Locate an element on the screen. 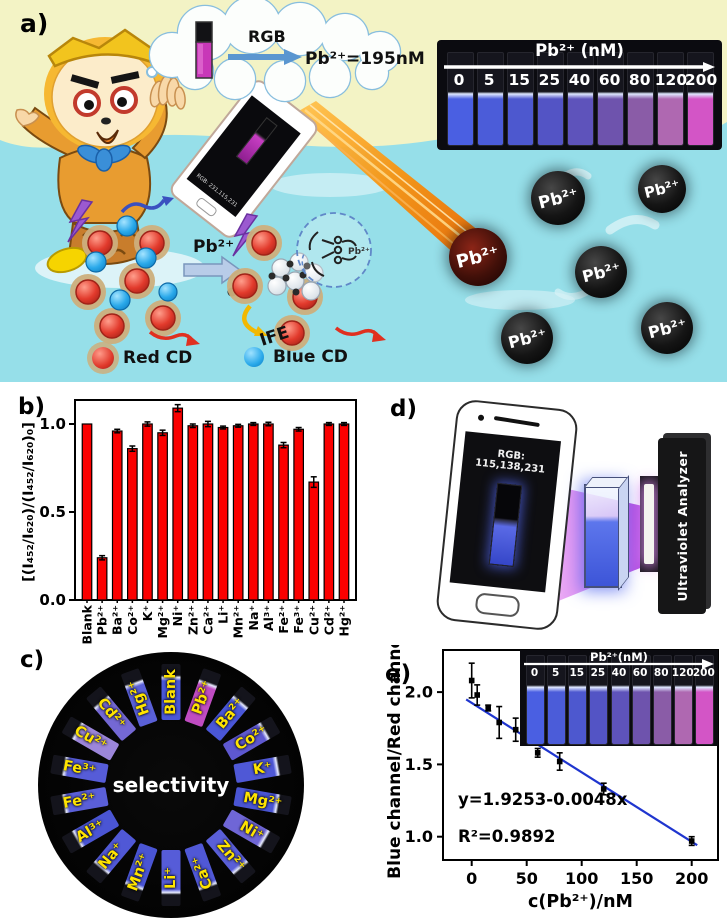 Image resolution: width=727 pixels, height=921 pixels. panel-b-label: b) is located at coordinates (31, 407).